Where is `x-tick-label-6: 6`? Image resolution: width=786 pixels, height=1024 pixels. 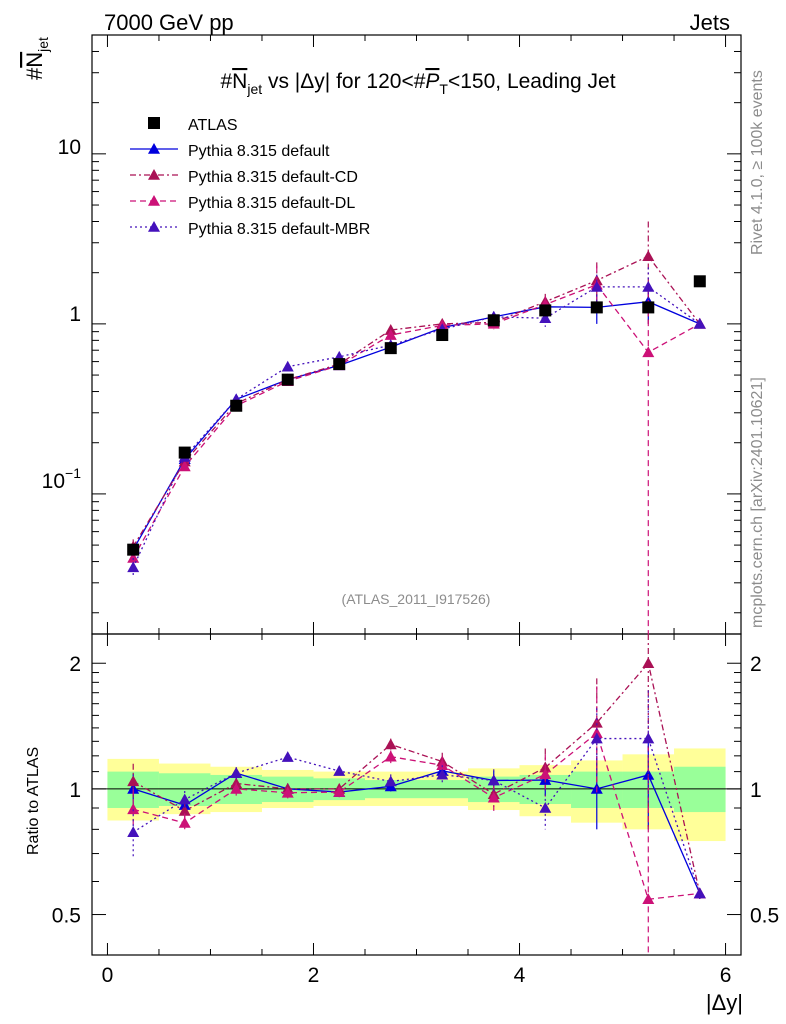 x-tick-label-6: 6 is located at coordinates (726, 975).